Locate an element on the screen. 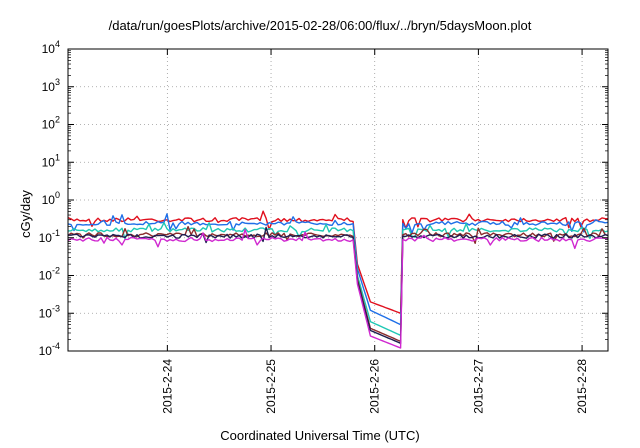 This screenshot has width=640, height=448. y-tick-label: 10⁻² is located at coordinates (49, 274).